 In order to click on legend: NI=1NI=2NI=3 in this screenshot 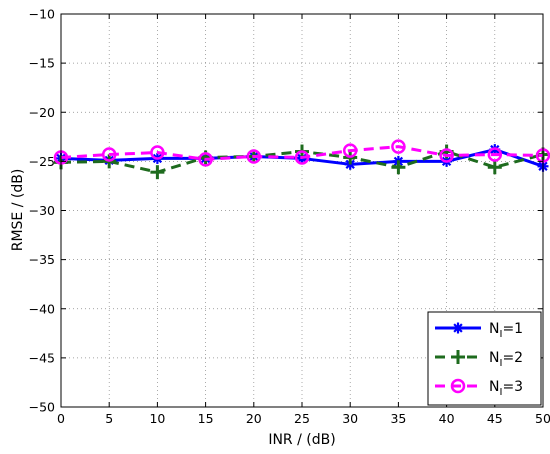, I will do `click(484, 358)`.